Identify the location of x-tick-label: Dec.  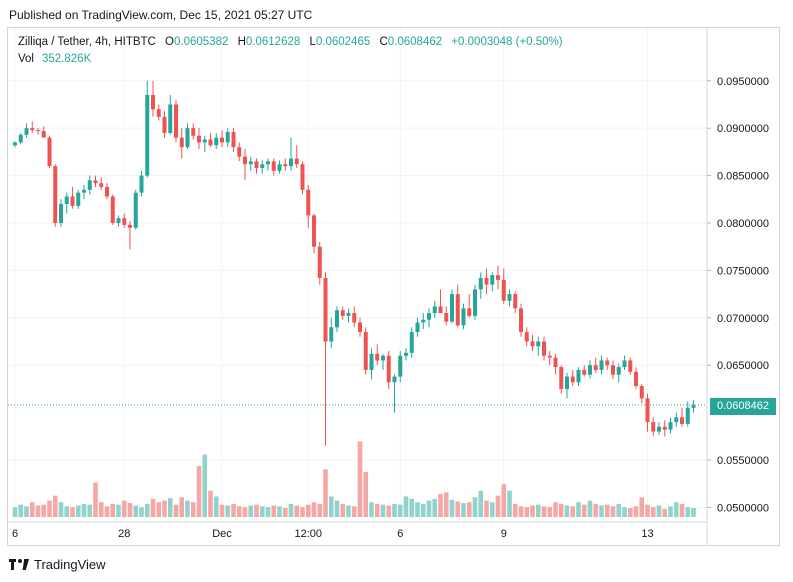
(222, 534).